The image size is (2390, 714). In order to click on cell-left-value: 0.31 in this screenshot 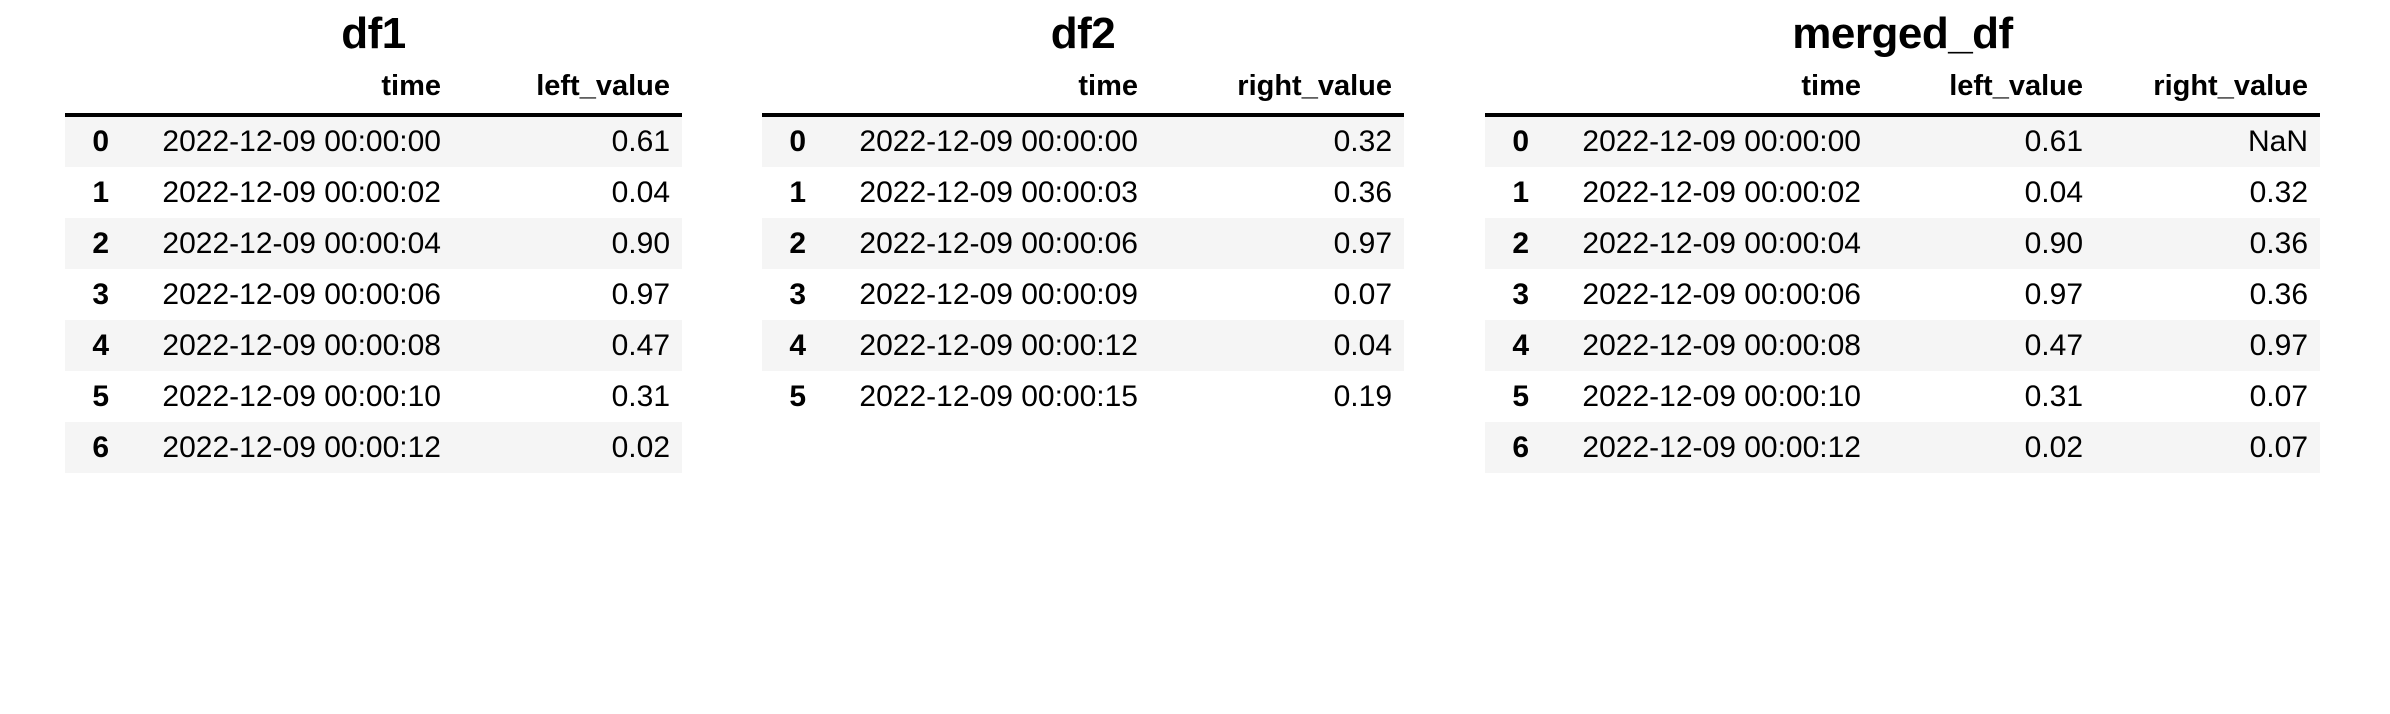, I will do `click(640, 396)`.